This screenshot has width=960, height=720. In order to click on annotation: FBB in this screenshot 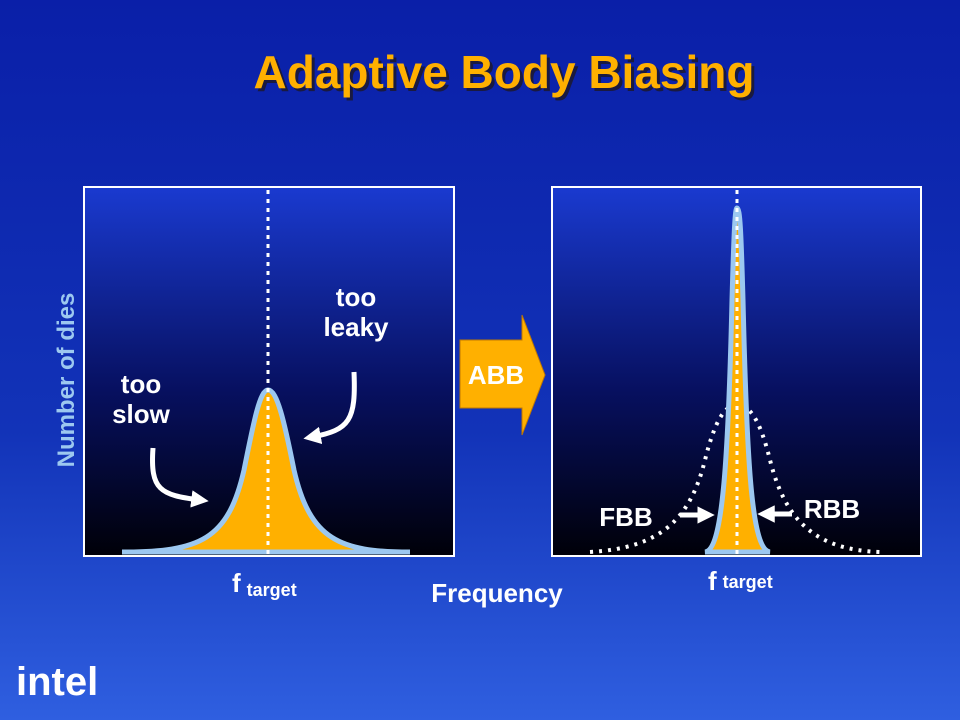, I will do `click(625, 517)`.